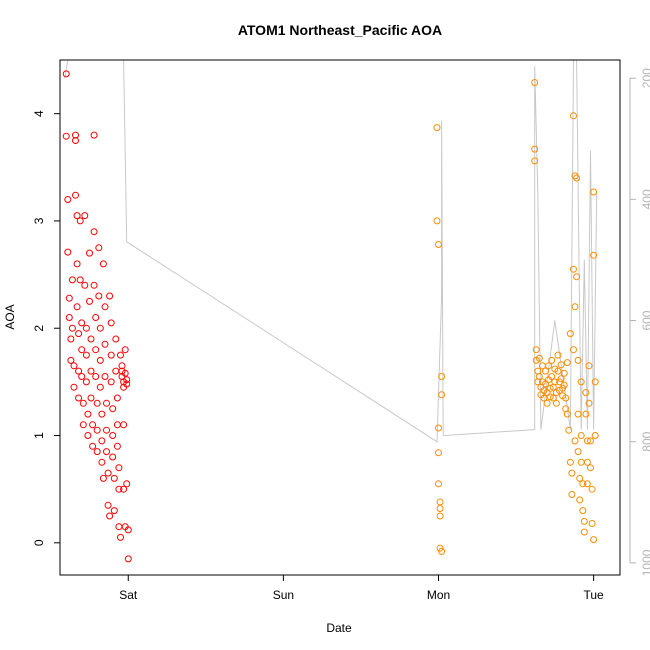  What do you see at coordinates (594, 595) in the screenshot?
I see `x-tick-label: Tue` at bounding box center [594, 595].